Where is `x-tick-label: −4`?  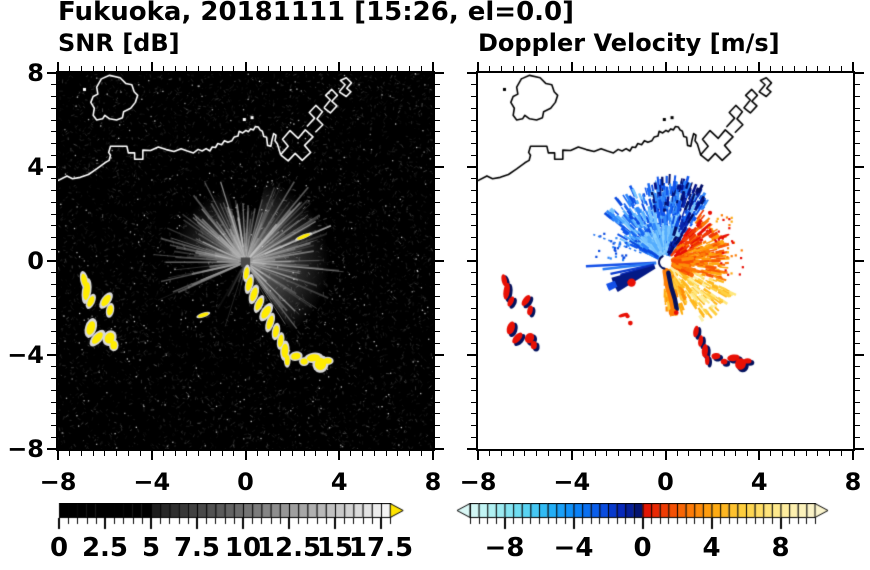
x-tick-label: −4 is located at coordinates (152, 482).